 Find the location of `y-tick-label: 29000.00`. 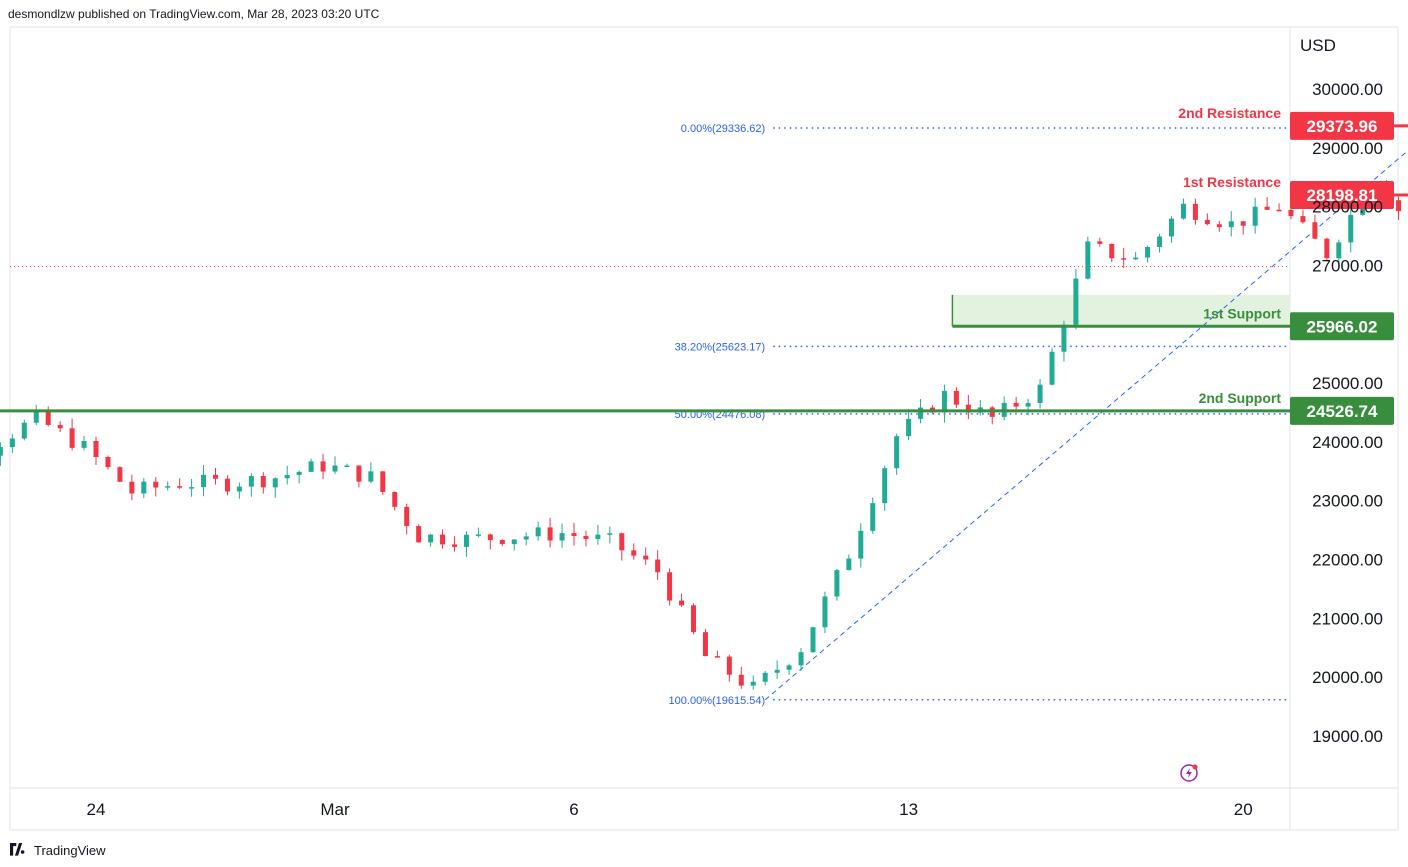

y-tick-label: 29000.00 is located at coordinates (1347, 148).